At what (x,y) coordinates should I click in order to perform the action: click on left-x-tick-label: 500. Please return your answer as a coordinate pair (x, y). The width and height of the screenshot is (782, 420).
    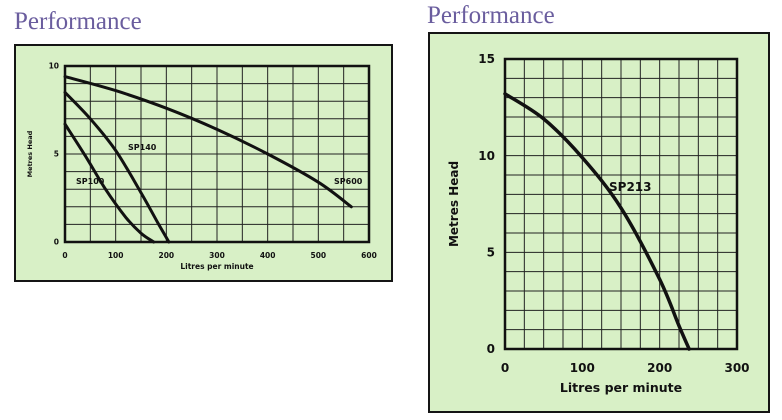
    Looking at the image, I should click on (319, 255).